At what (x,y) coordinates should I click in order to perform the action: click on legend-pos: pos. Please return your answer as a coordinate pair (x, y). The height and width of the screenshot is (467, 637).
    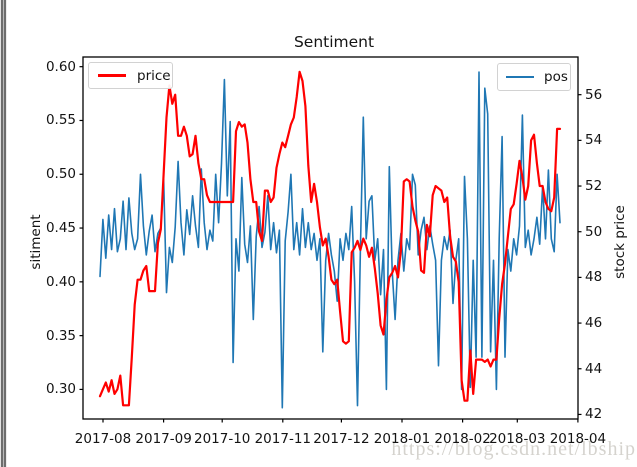
    Looking at the image, I should click on (534, 77).